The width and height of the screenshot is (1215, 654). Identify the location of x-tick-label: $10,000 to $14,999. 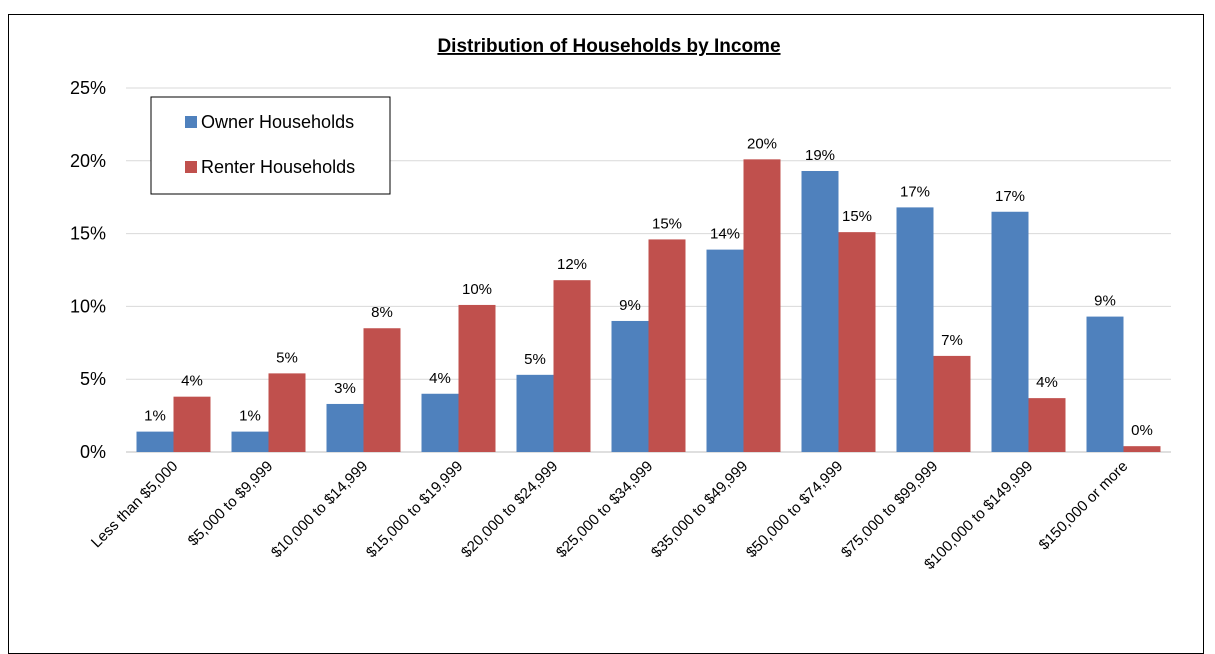
(319, 509).